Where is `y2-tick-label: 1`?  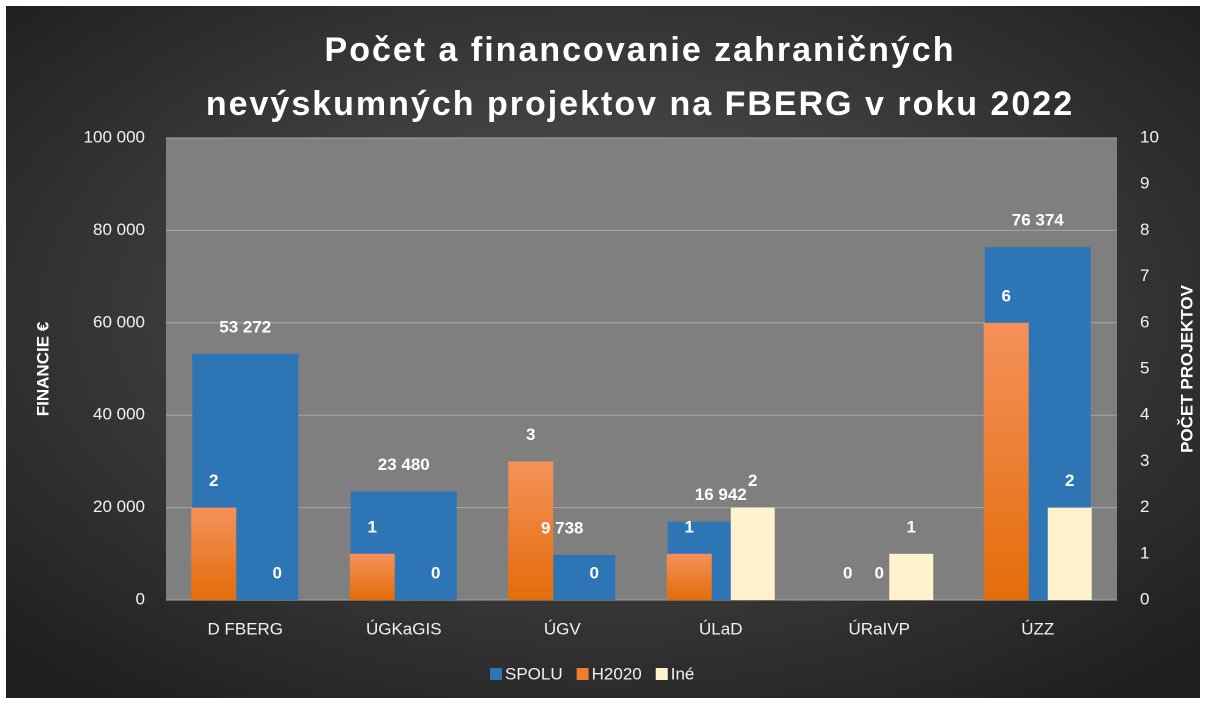
y2-tick-label: 1 is located at coordinates (1144, 552).